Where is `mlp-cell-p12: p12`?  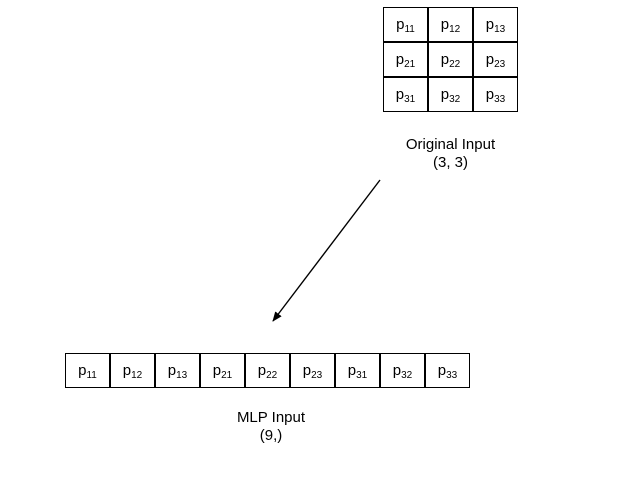
mlp-cell-p12: p12 is located at coordinates (132, 370).